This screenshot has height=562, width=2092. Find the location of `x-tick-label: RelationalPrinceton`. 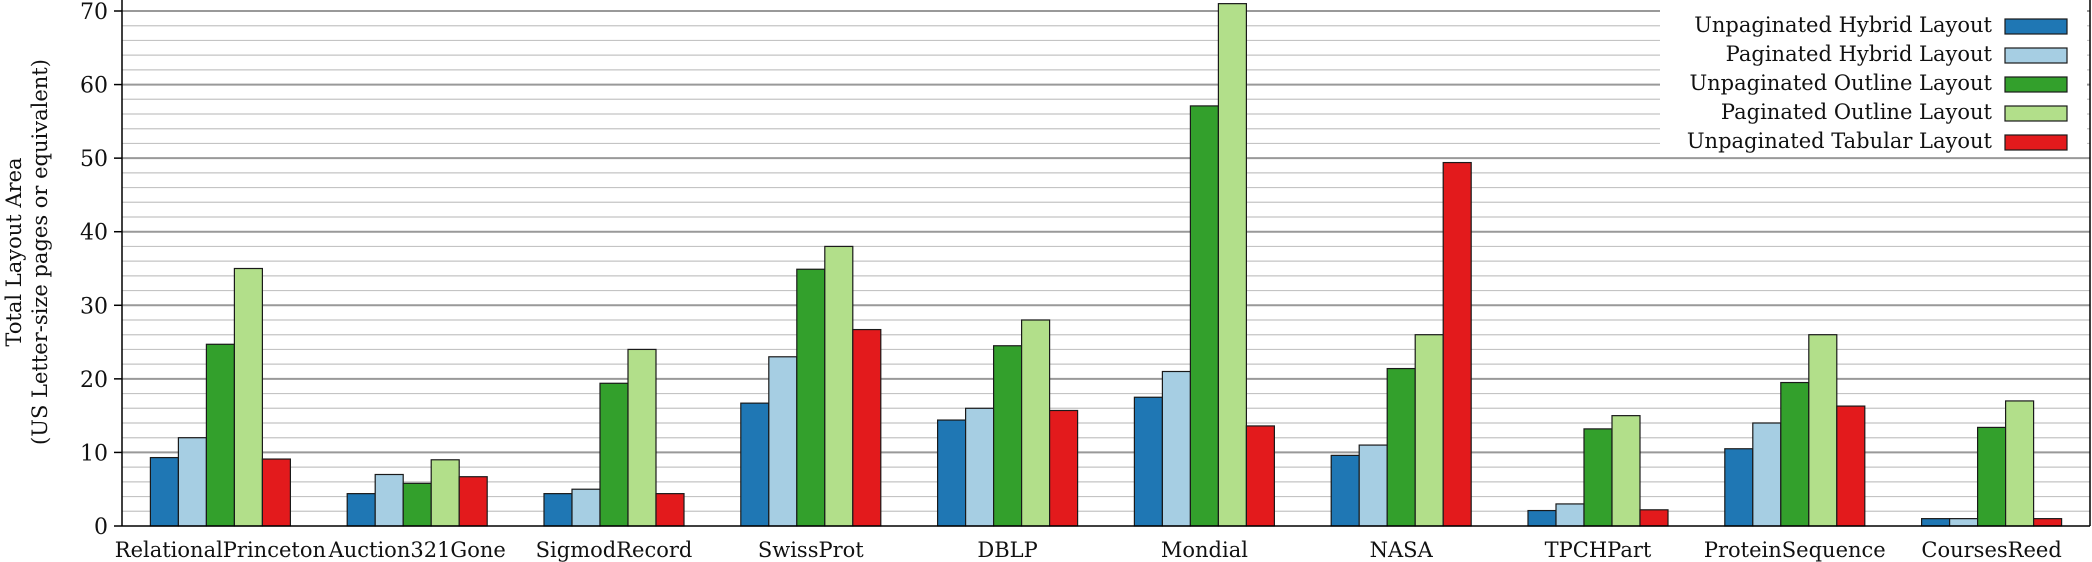

x-tick-label: RelationalPrinceton is located at coordinates (220, 550).